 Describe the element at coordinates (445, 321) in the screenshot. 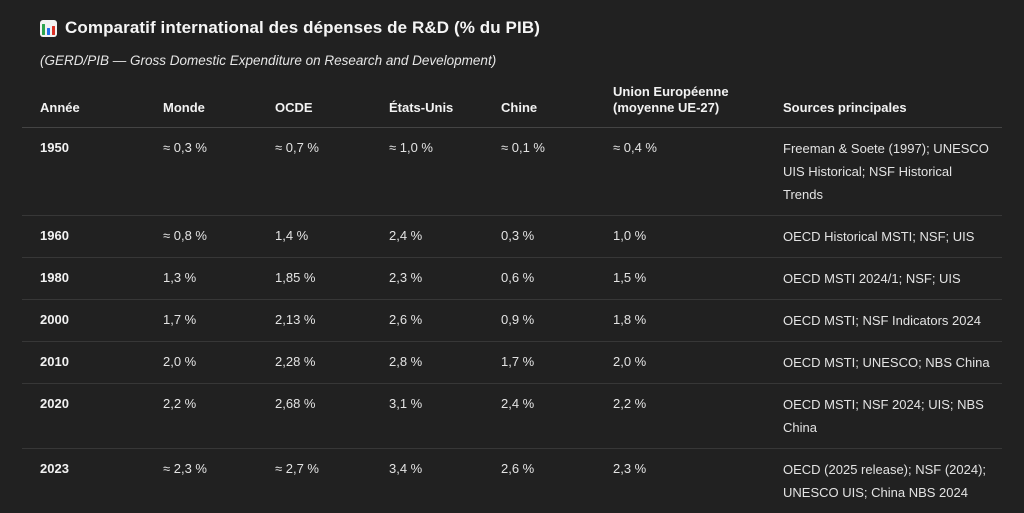

I see `value-cell-etats-unis: 2,6 %` at that location.